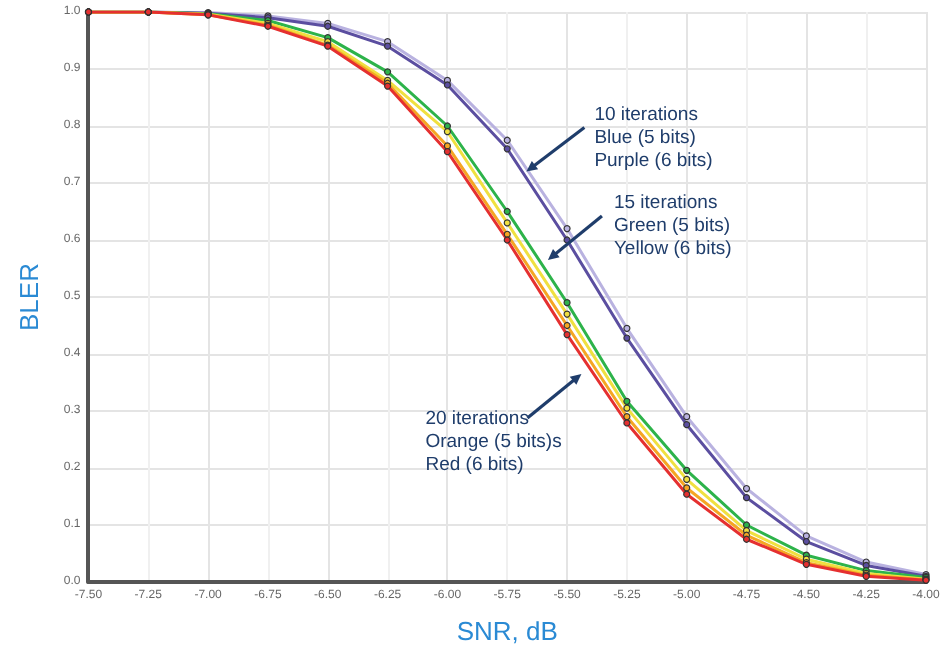 The height and width of the screenshot is (654, 948). I want to click on annotation: 20 iterations Orange (5 bits)s Red (6 bits), so click(494, 442).